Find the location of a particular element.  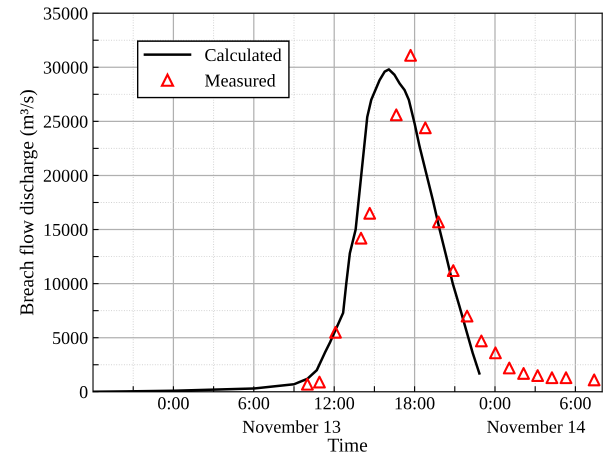

y-tick-label: 10000 is located at coordinates (66, 284).